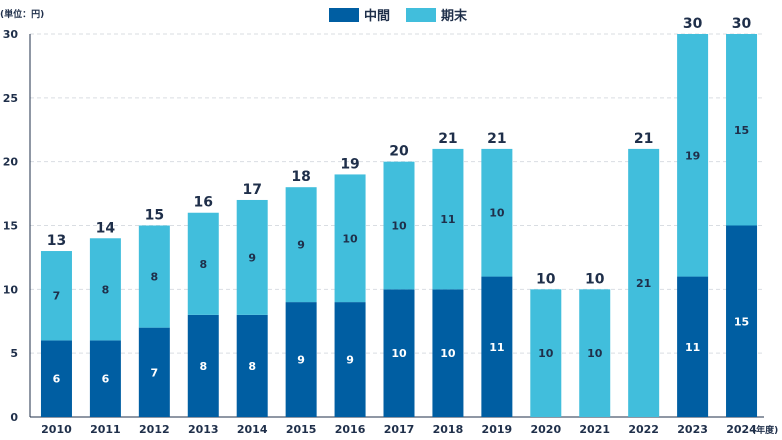 This screenshot has height=440, width=782. What do you see at coordinates (349, 164) in the screenshot?
I see `total-label: 19` at bounding box center [349, 164].